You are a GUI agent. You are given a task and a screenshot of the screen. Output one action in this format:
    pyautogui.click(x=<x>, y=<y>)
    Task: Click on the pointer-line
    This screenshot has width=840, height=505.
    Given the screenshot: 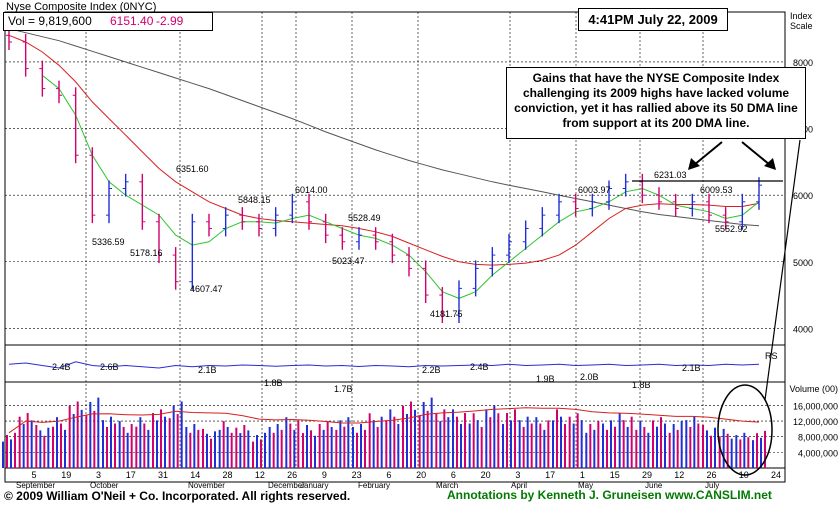 What is the action you would take?
    pyautogui.click(x=782, y=270)
    